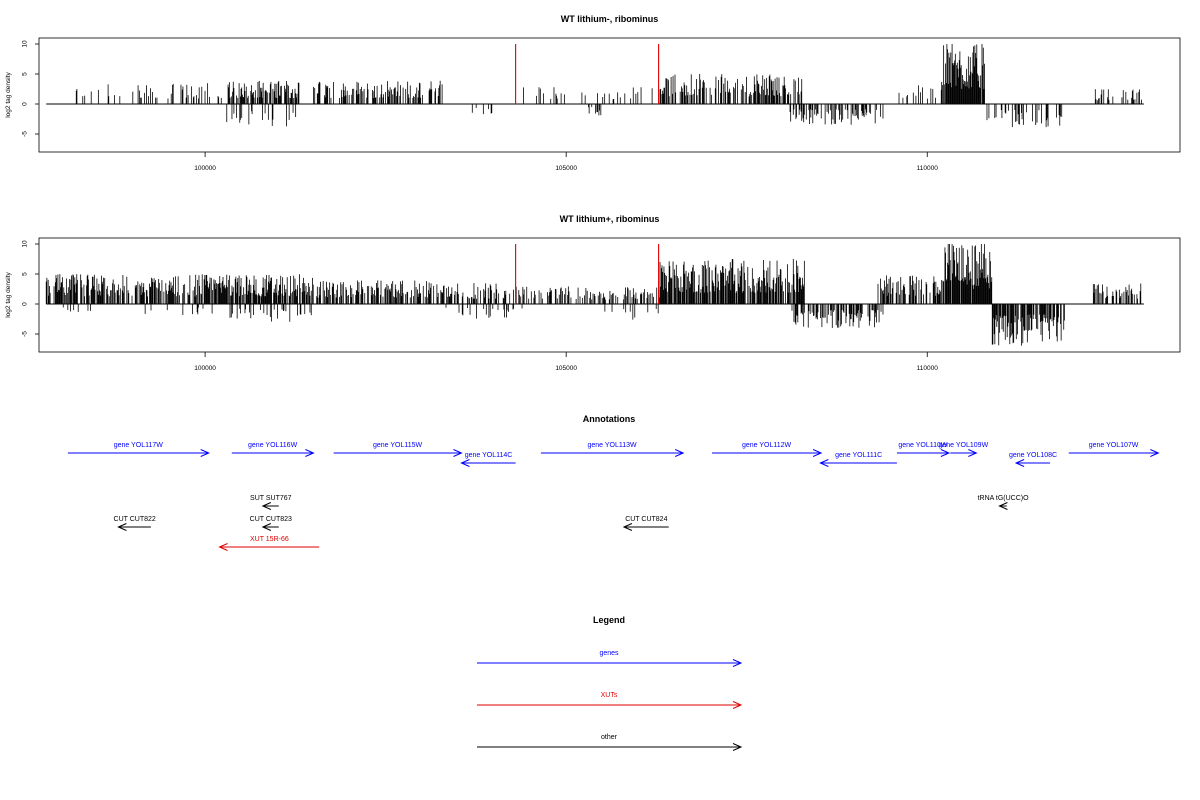  What do you see at coordinates (271, 498) in the screenshot?
I see `annotation-label: SUT SUT767` at bounding box center [271, 498].